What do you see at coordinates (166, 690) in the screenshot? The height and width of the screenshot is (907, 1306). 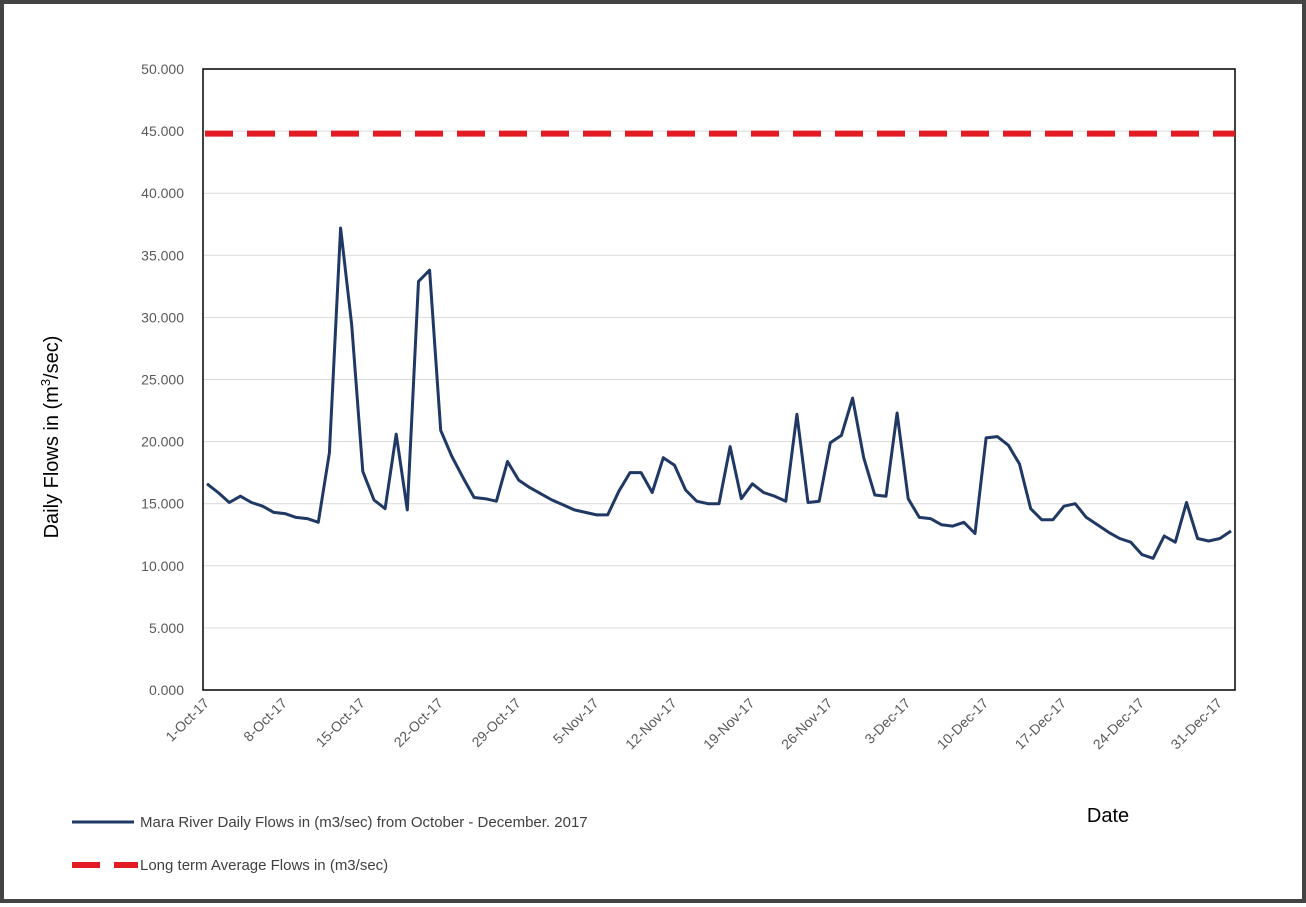 I see `y-tick-label: 0.000` at bounding box center [166, 690].